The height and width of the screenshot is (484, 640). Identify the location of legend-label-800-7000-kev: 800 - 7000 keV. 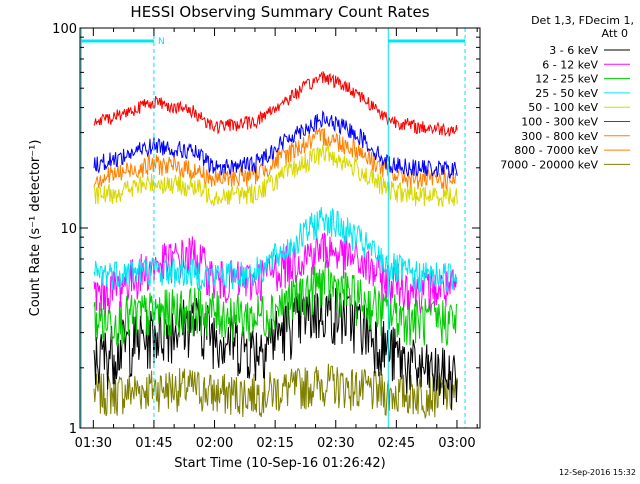
(556, 150).